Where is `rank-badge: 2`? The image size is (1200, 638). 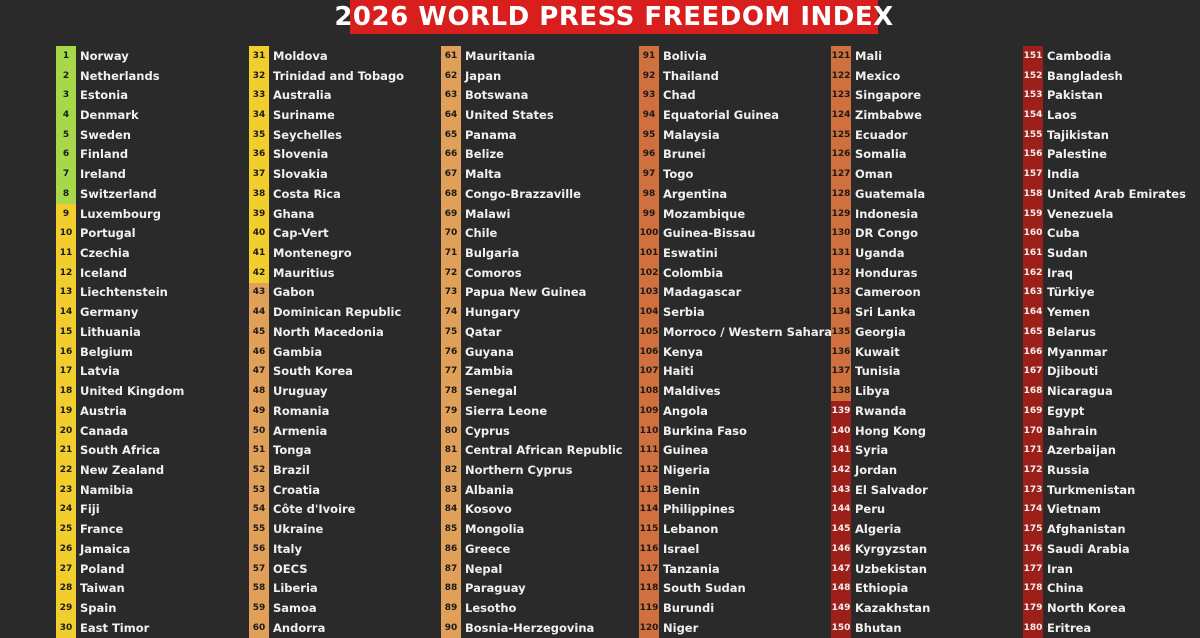 rank-badge: 2 is located at coordinates (66, 75).